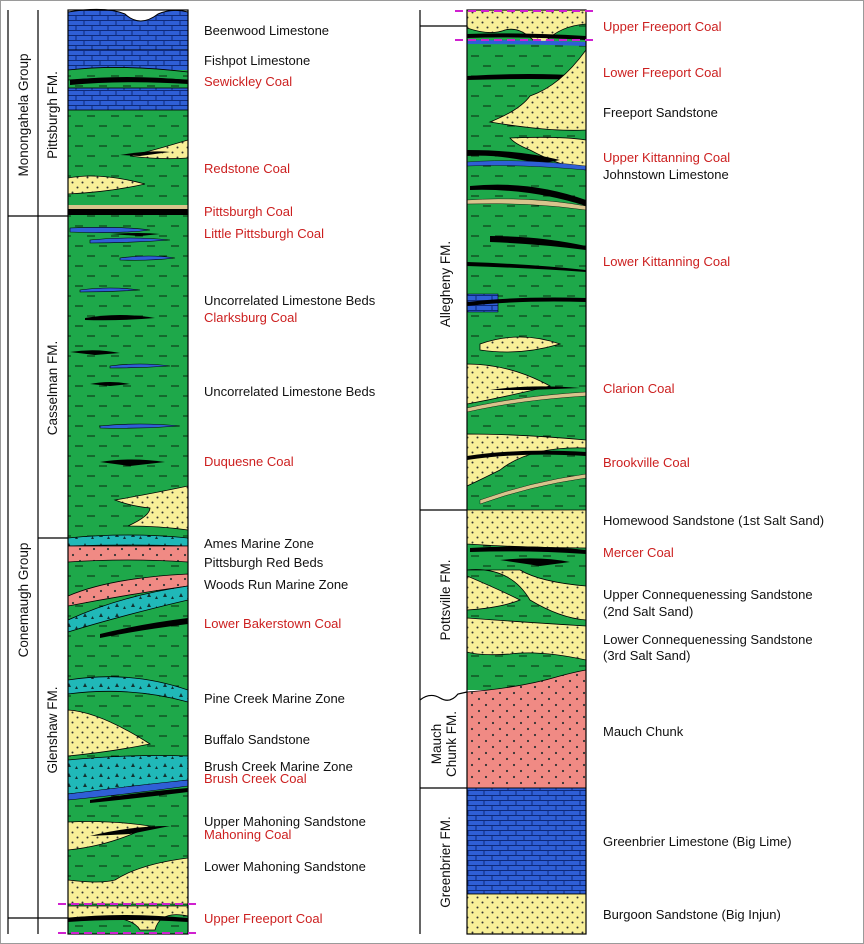 This screenshot has height=944, width=864. What do you see at coordinates (128, 689) in the screenshot?
I see `pine-creek-marine-zone-bed` at bounding box center [128, 689].